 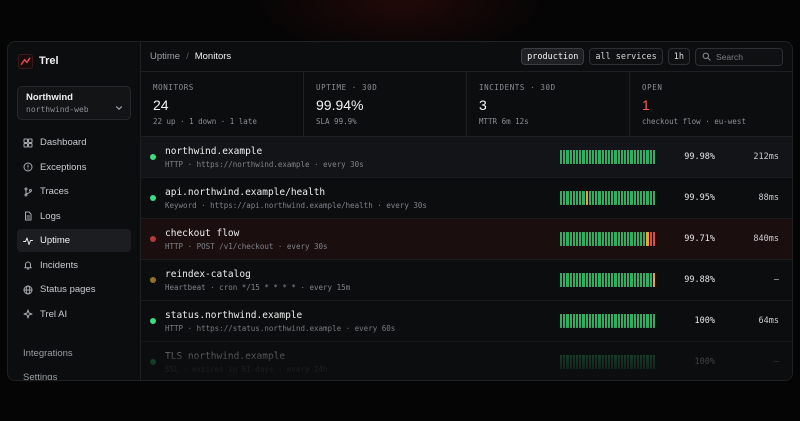 I want to click on sidebar-item-status-pages: Status pages, so click(x=74, y=289).